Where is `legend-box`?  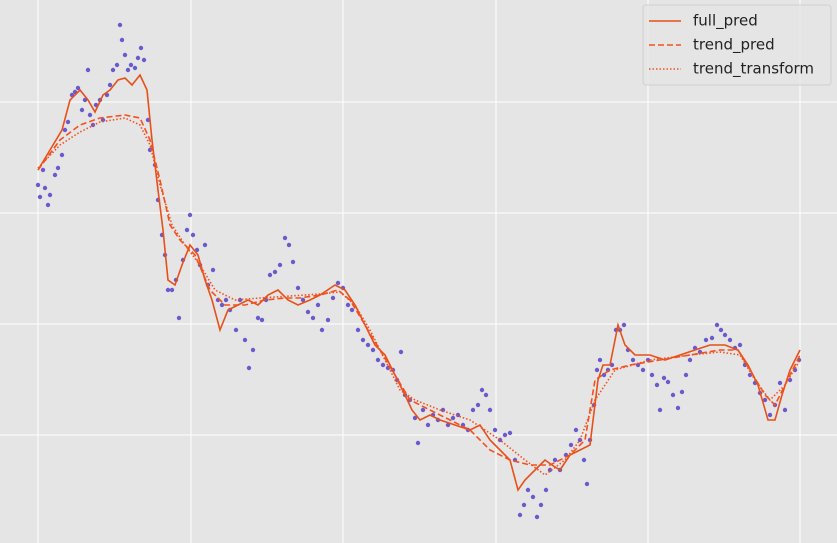
legend-box is located at coordinates (737, 45).